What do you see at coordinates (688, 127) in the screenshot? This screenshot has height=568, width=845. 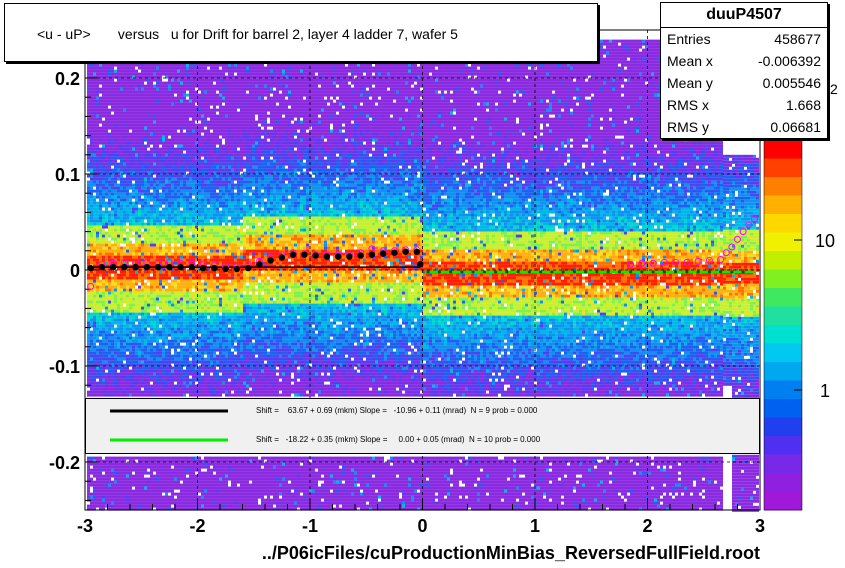 I see `stats-label: RMS y` at bounding box center [688, 127].